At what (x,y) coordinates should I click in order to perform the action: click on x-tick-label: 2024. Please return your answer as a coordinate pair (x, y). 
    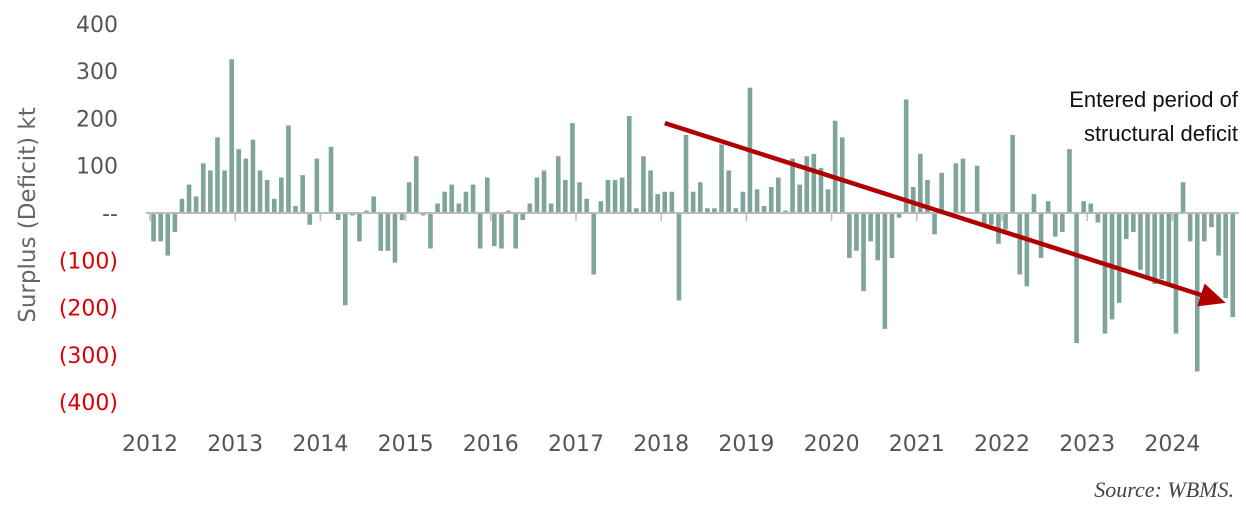
    Looking at the image, I should click on (1172, 444).